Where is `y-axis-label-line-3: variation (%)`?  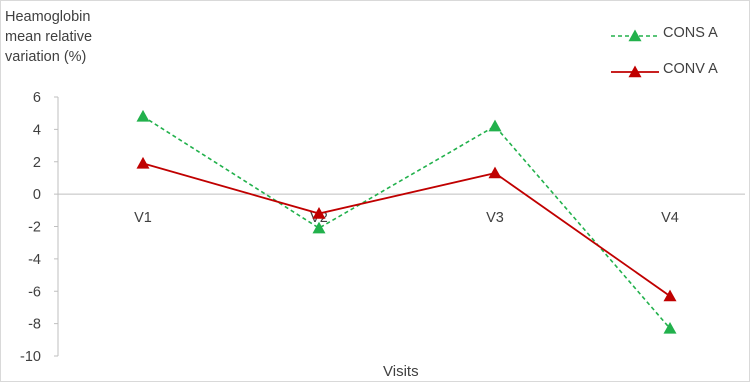
y-axis-label-line-3: variation (%) is located at coordinates (46, 57).